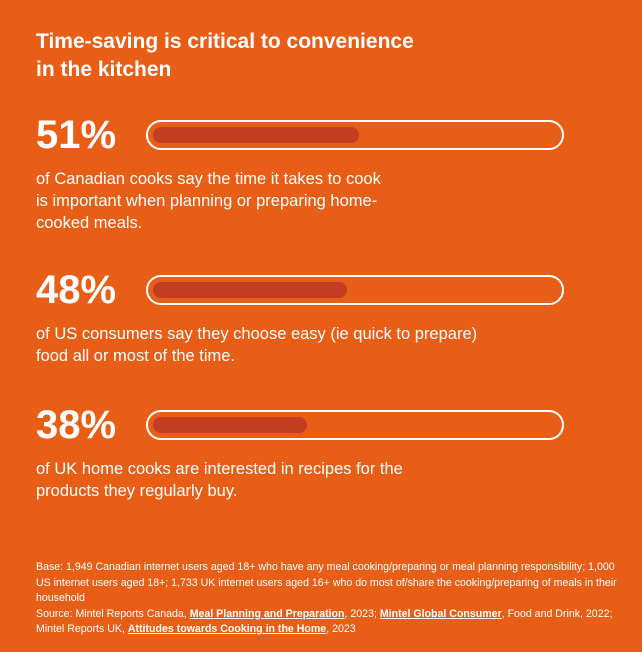 This screenshot has height=652, width=642. Describe the element at coordinates (227, 629) in the screenshot. I see `source-link-attitudes-cooking: Attitudes towards Cooking in the Home` at that location.